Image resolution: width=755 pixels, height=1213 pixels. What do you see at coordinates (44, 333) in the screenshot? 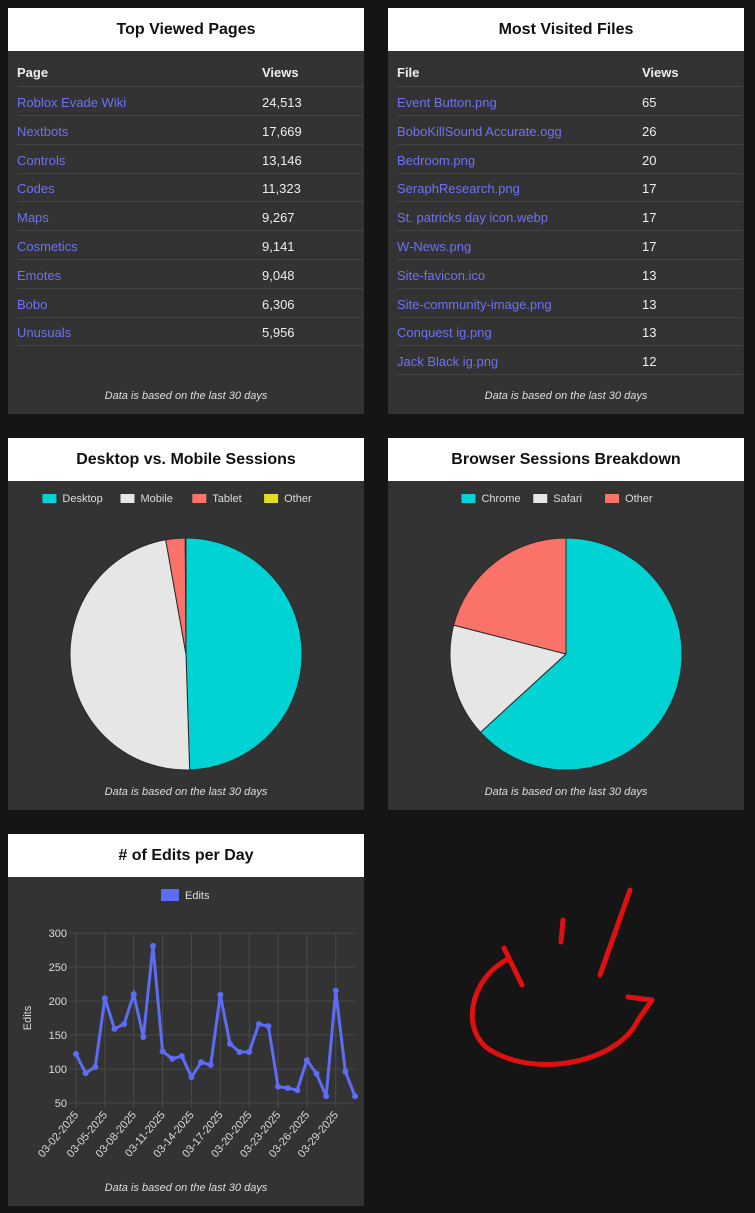
I see `link: Unusuals` at bounding box center [44, 333].